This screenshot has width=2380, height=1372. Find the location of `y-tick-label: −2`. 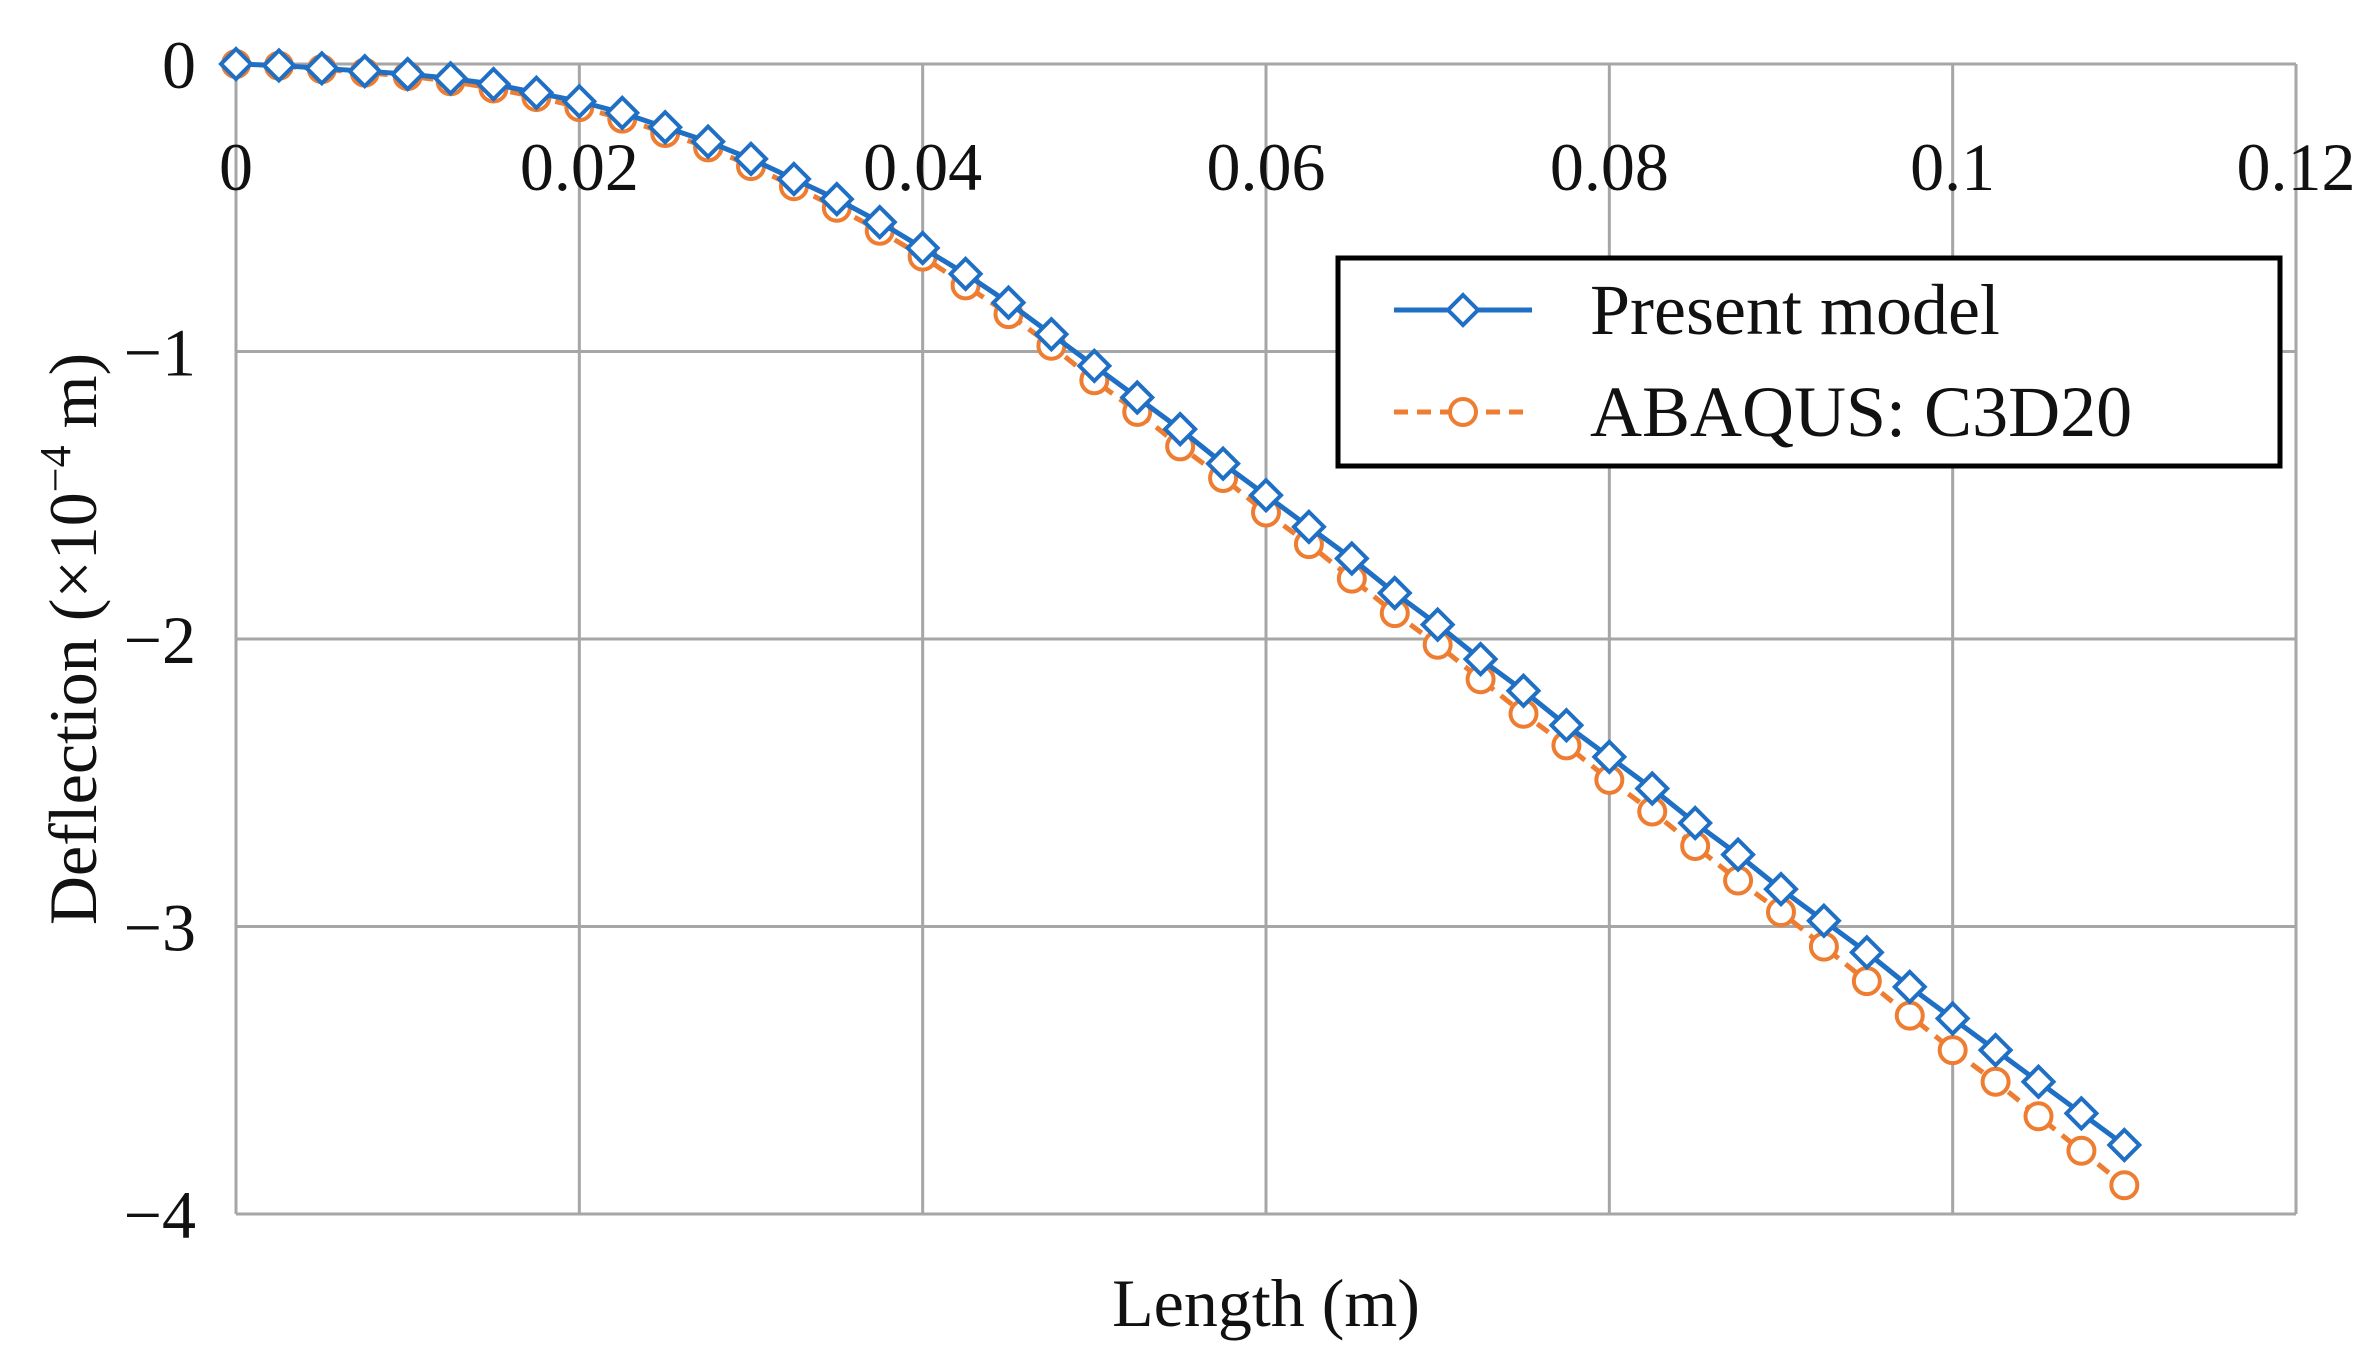

y-tick-label: −2 is located at coordinates (160, 640).